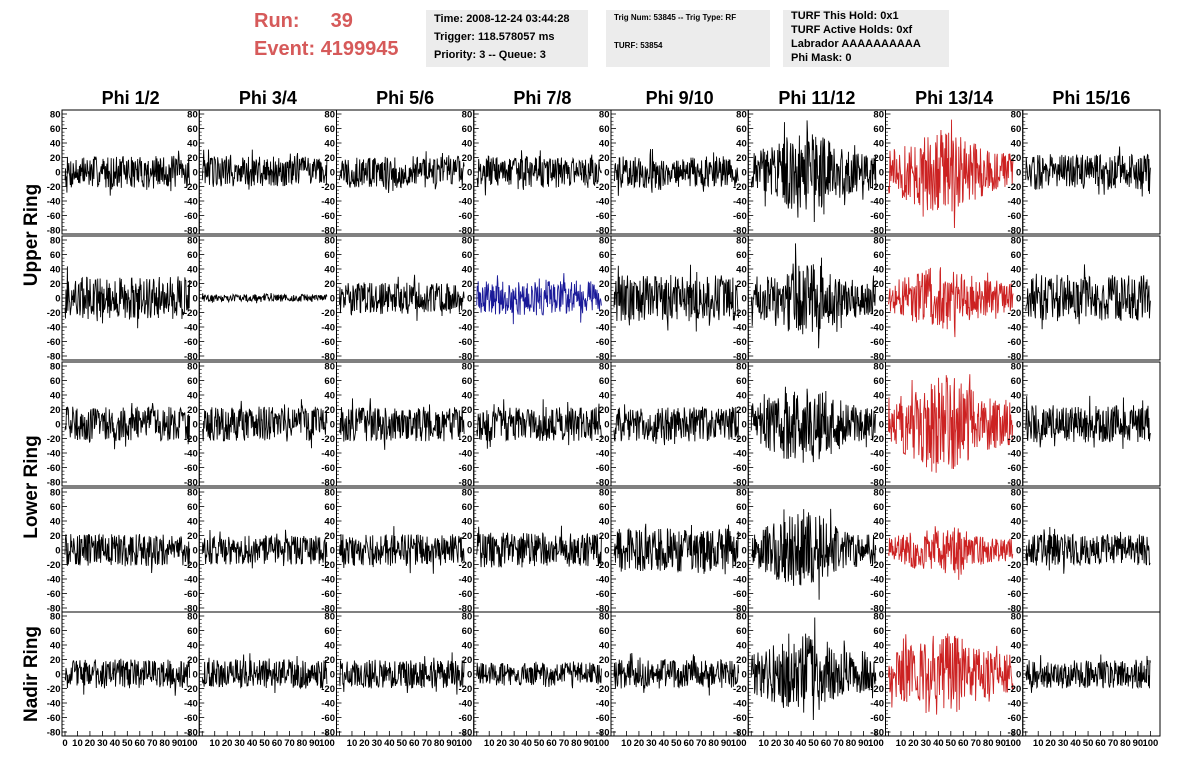 This screenshot has width=1196, height=772. Describe the element at coordinates (542, 98) in the screenshot. I see `column-title: Phi 7/8` at that location.